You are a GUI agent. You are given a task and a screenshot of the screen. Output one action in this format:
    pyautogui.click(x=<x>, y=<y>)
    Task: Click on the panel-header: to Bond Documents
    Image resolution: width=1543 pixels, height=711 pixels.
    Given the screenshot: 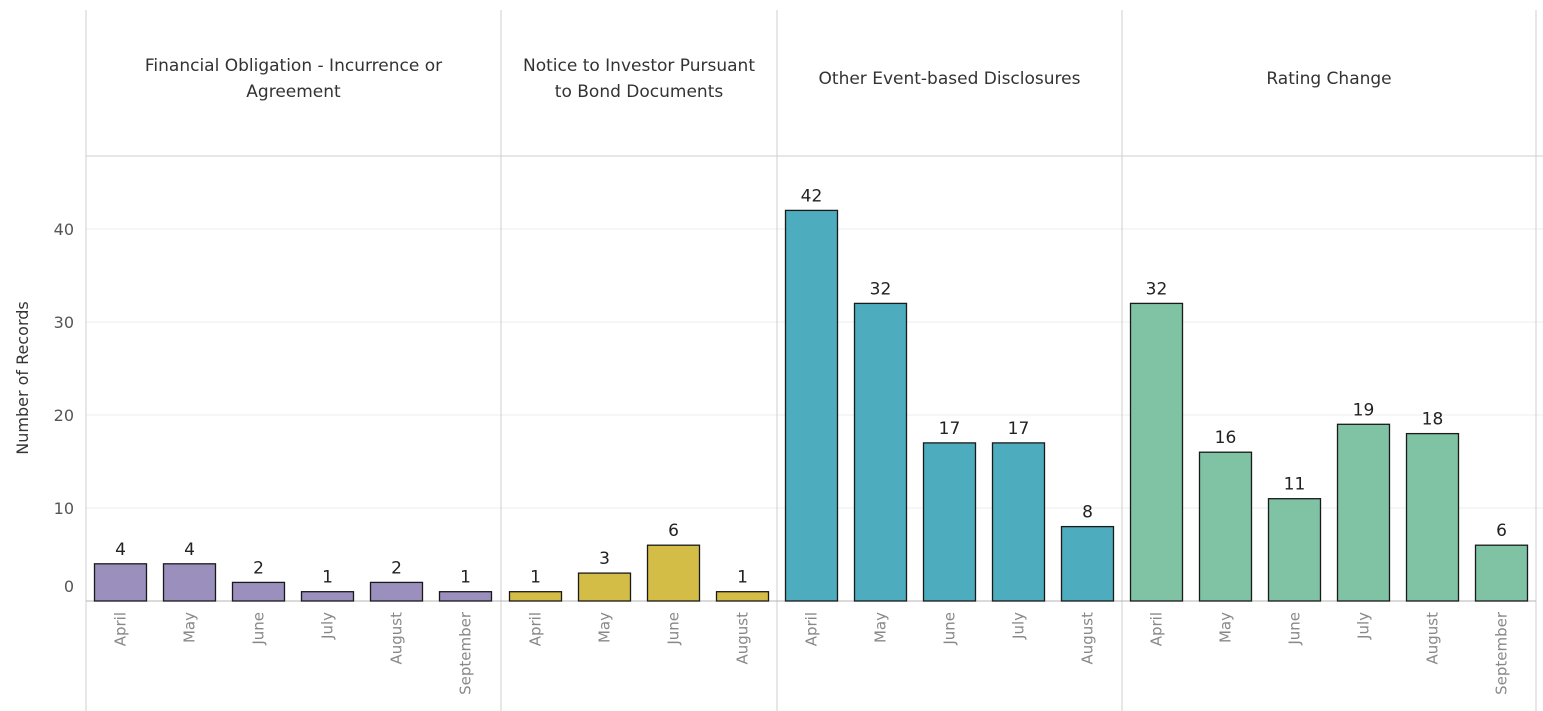 What is the action you would take?
    pyautogui.click(x=639, y=92)
    